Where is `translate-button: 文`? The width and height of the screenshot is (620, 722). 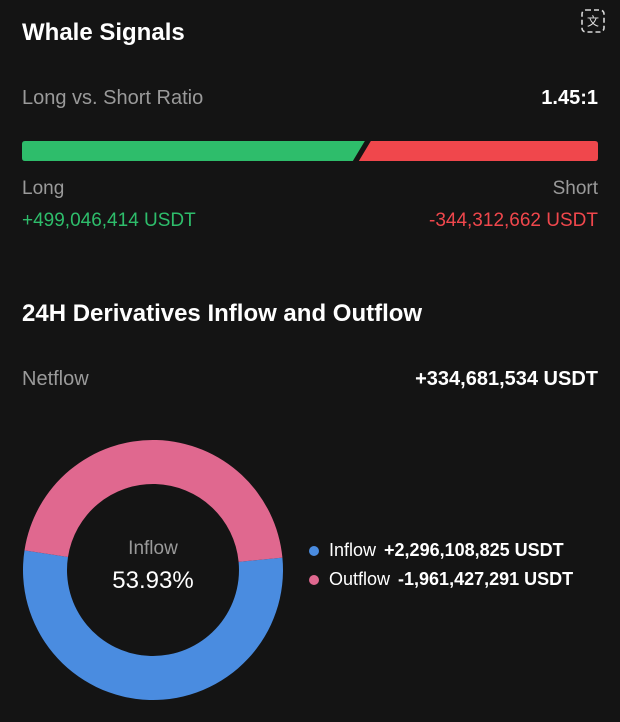
translate-button: 文 is located at coordinates (593, 21).